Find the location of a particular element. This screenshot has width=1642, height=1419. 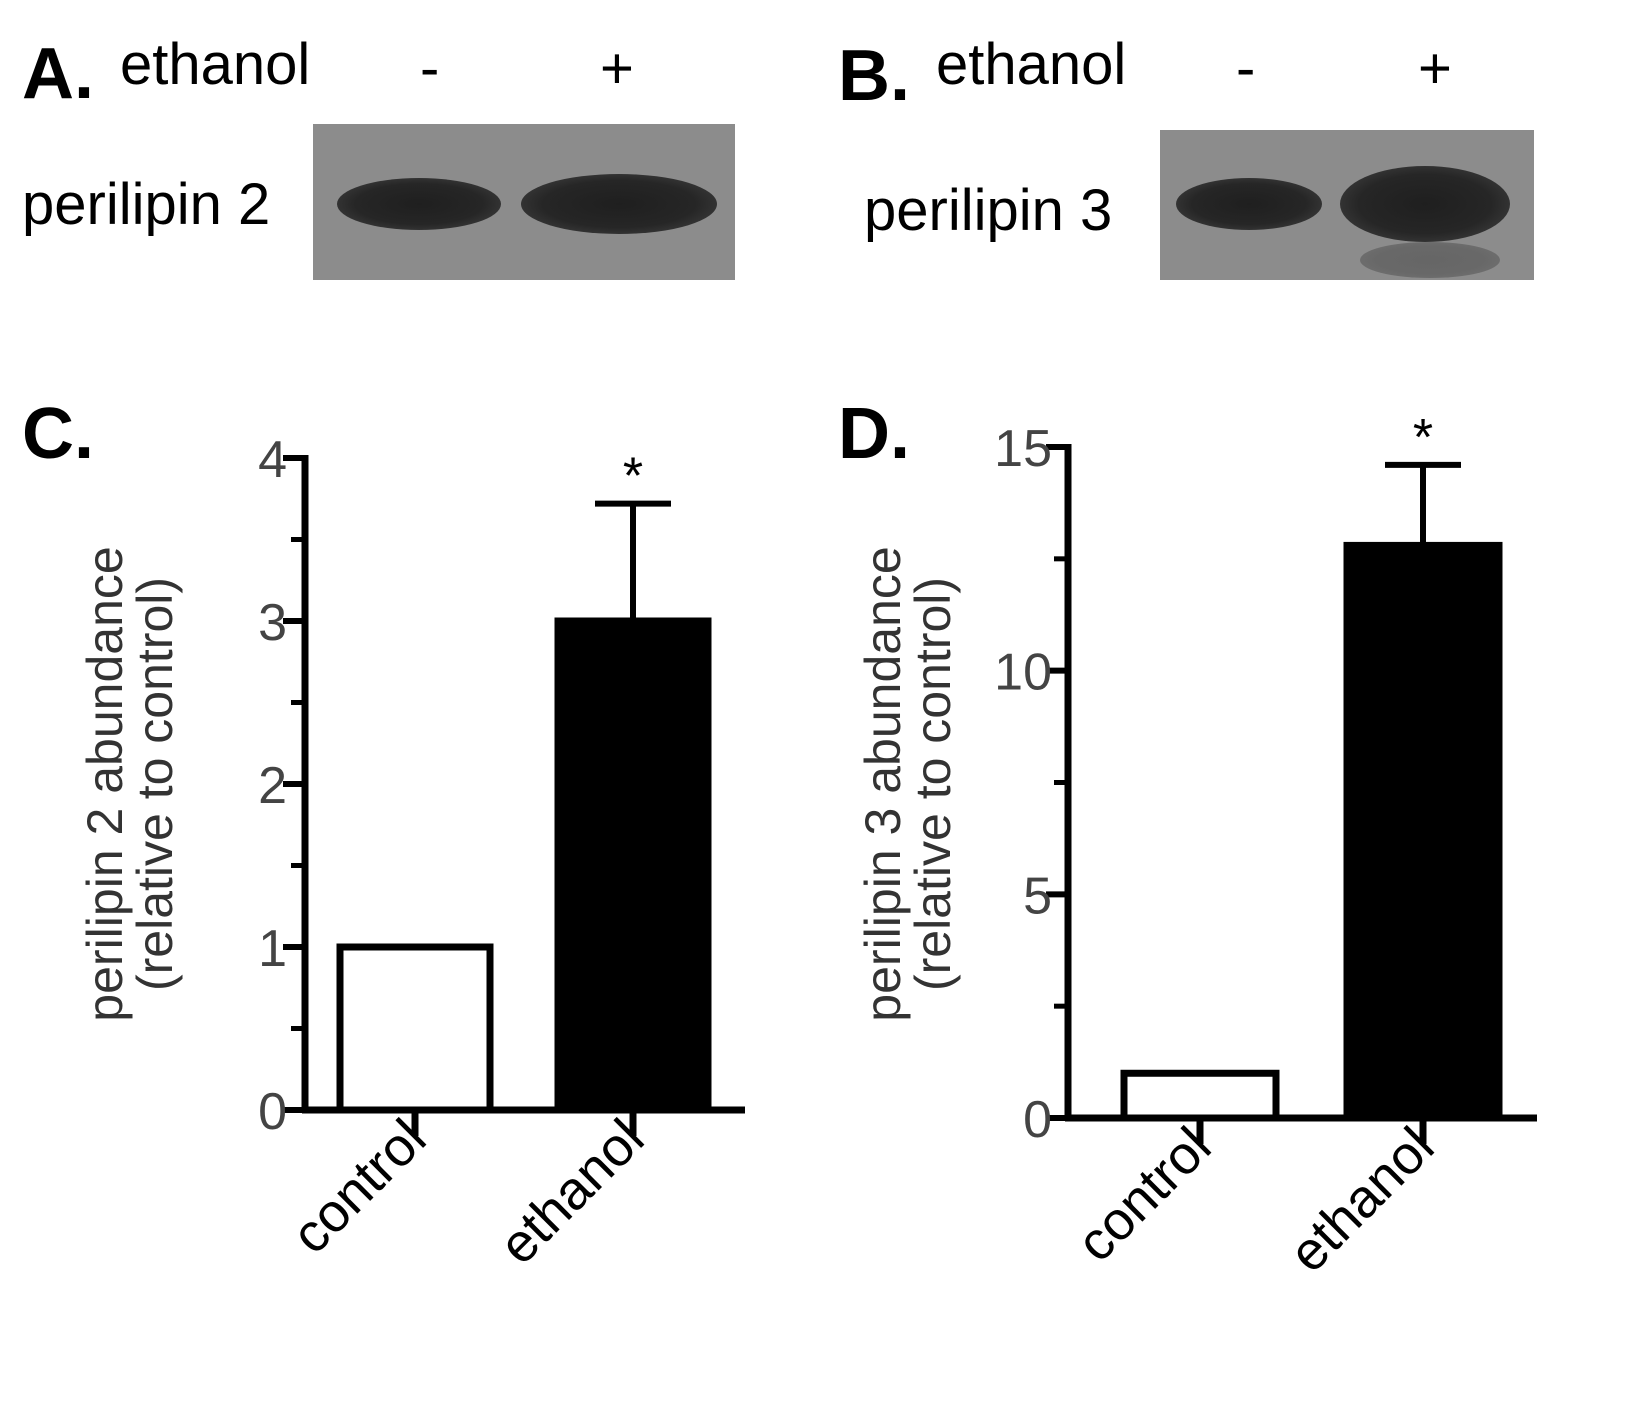

panel-b-blot-label: perilipin 3 is located at coordinates (988, 210).